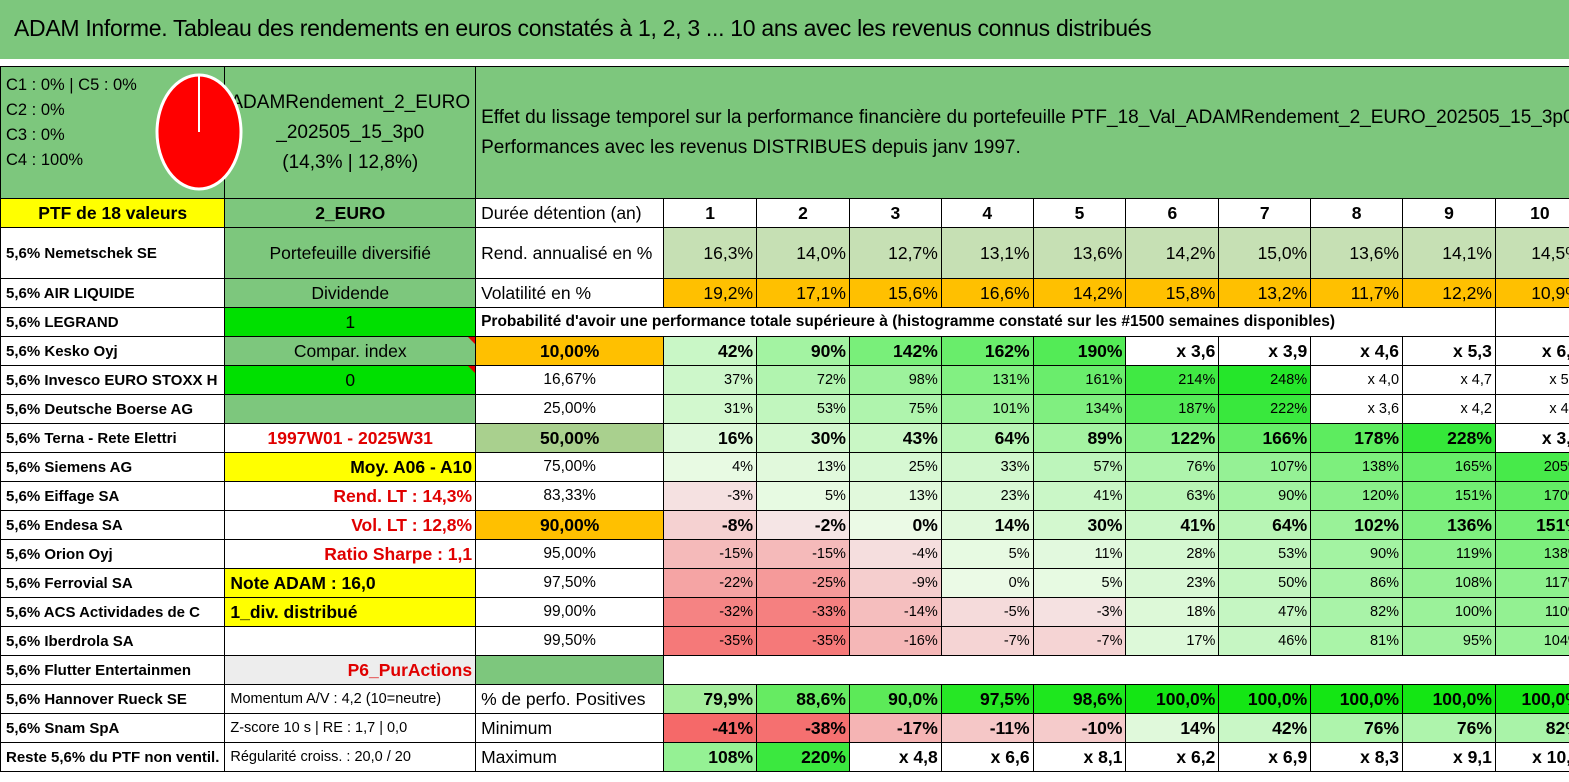  Describe the element at coordinates (1172, 641) in the screenshot. I see `proba-value: 17%` at that location.